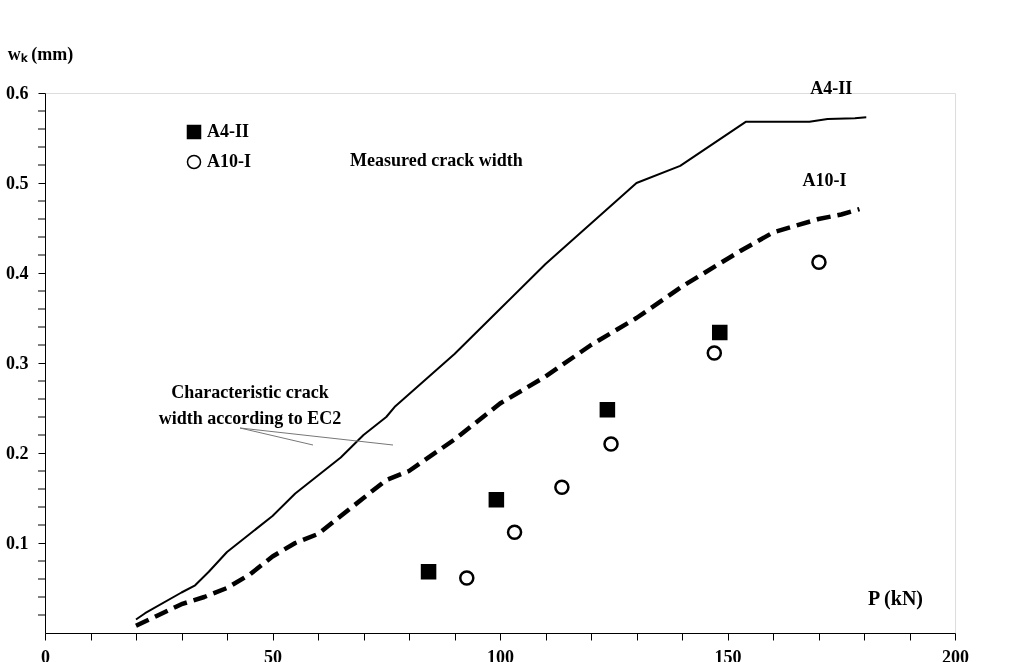 The width and height of the screenshot is (1014, 662). What do you see at coordinates (824, 180) in the screenshot?
I see `series-label: A10-I` at bounding box center [824, 180].